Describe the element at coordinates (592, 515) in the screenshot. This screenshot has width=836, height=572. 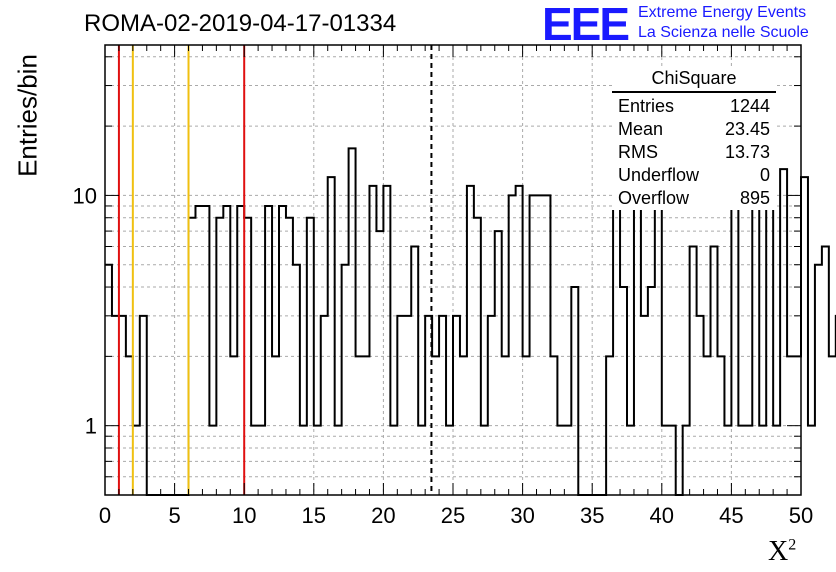
I see `x-tick-label: 35` at that location.